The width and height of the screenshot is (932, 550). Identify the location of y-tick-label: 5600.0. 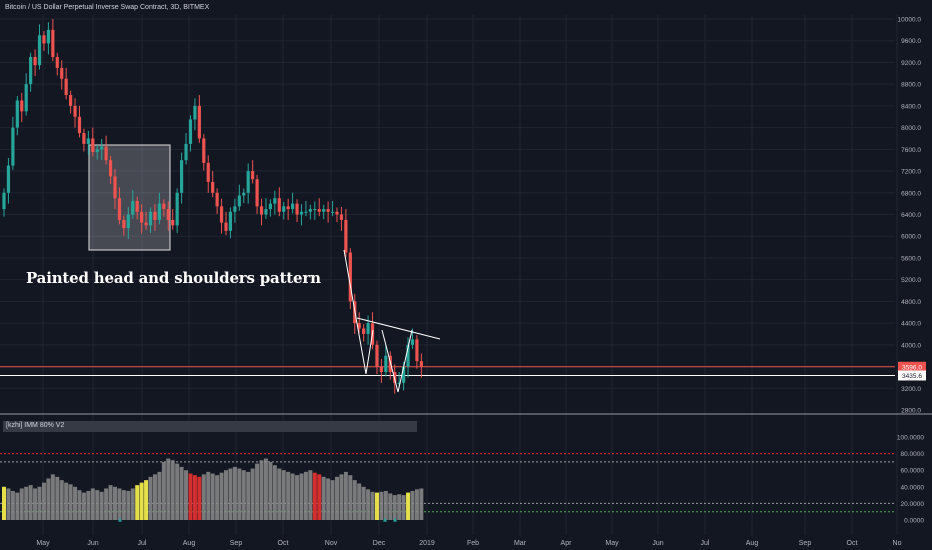
(911, 258).